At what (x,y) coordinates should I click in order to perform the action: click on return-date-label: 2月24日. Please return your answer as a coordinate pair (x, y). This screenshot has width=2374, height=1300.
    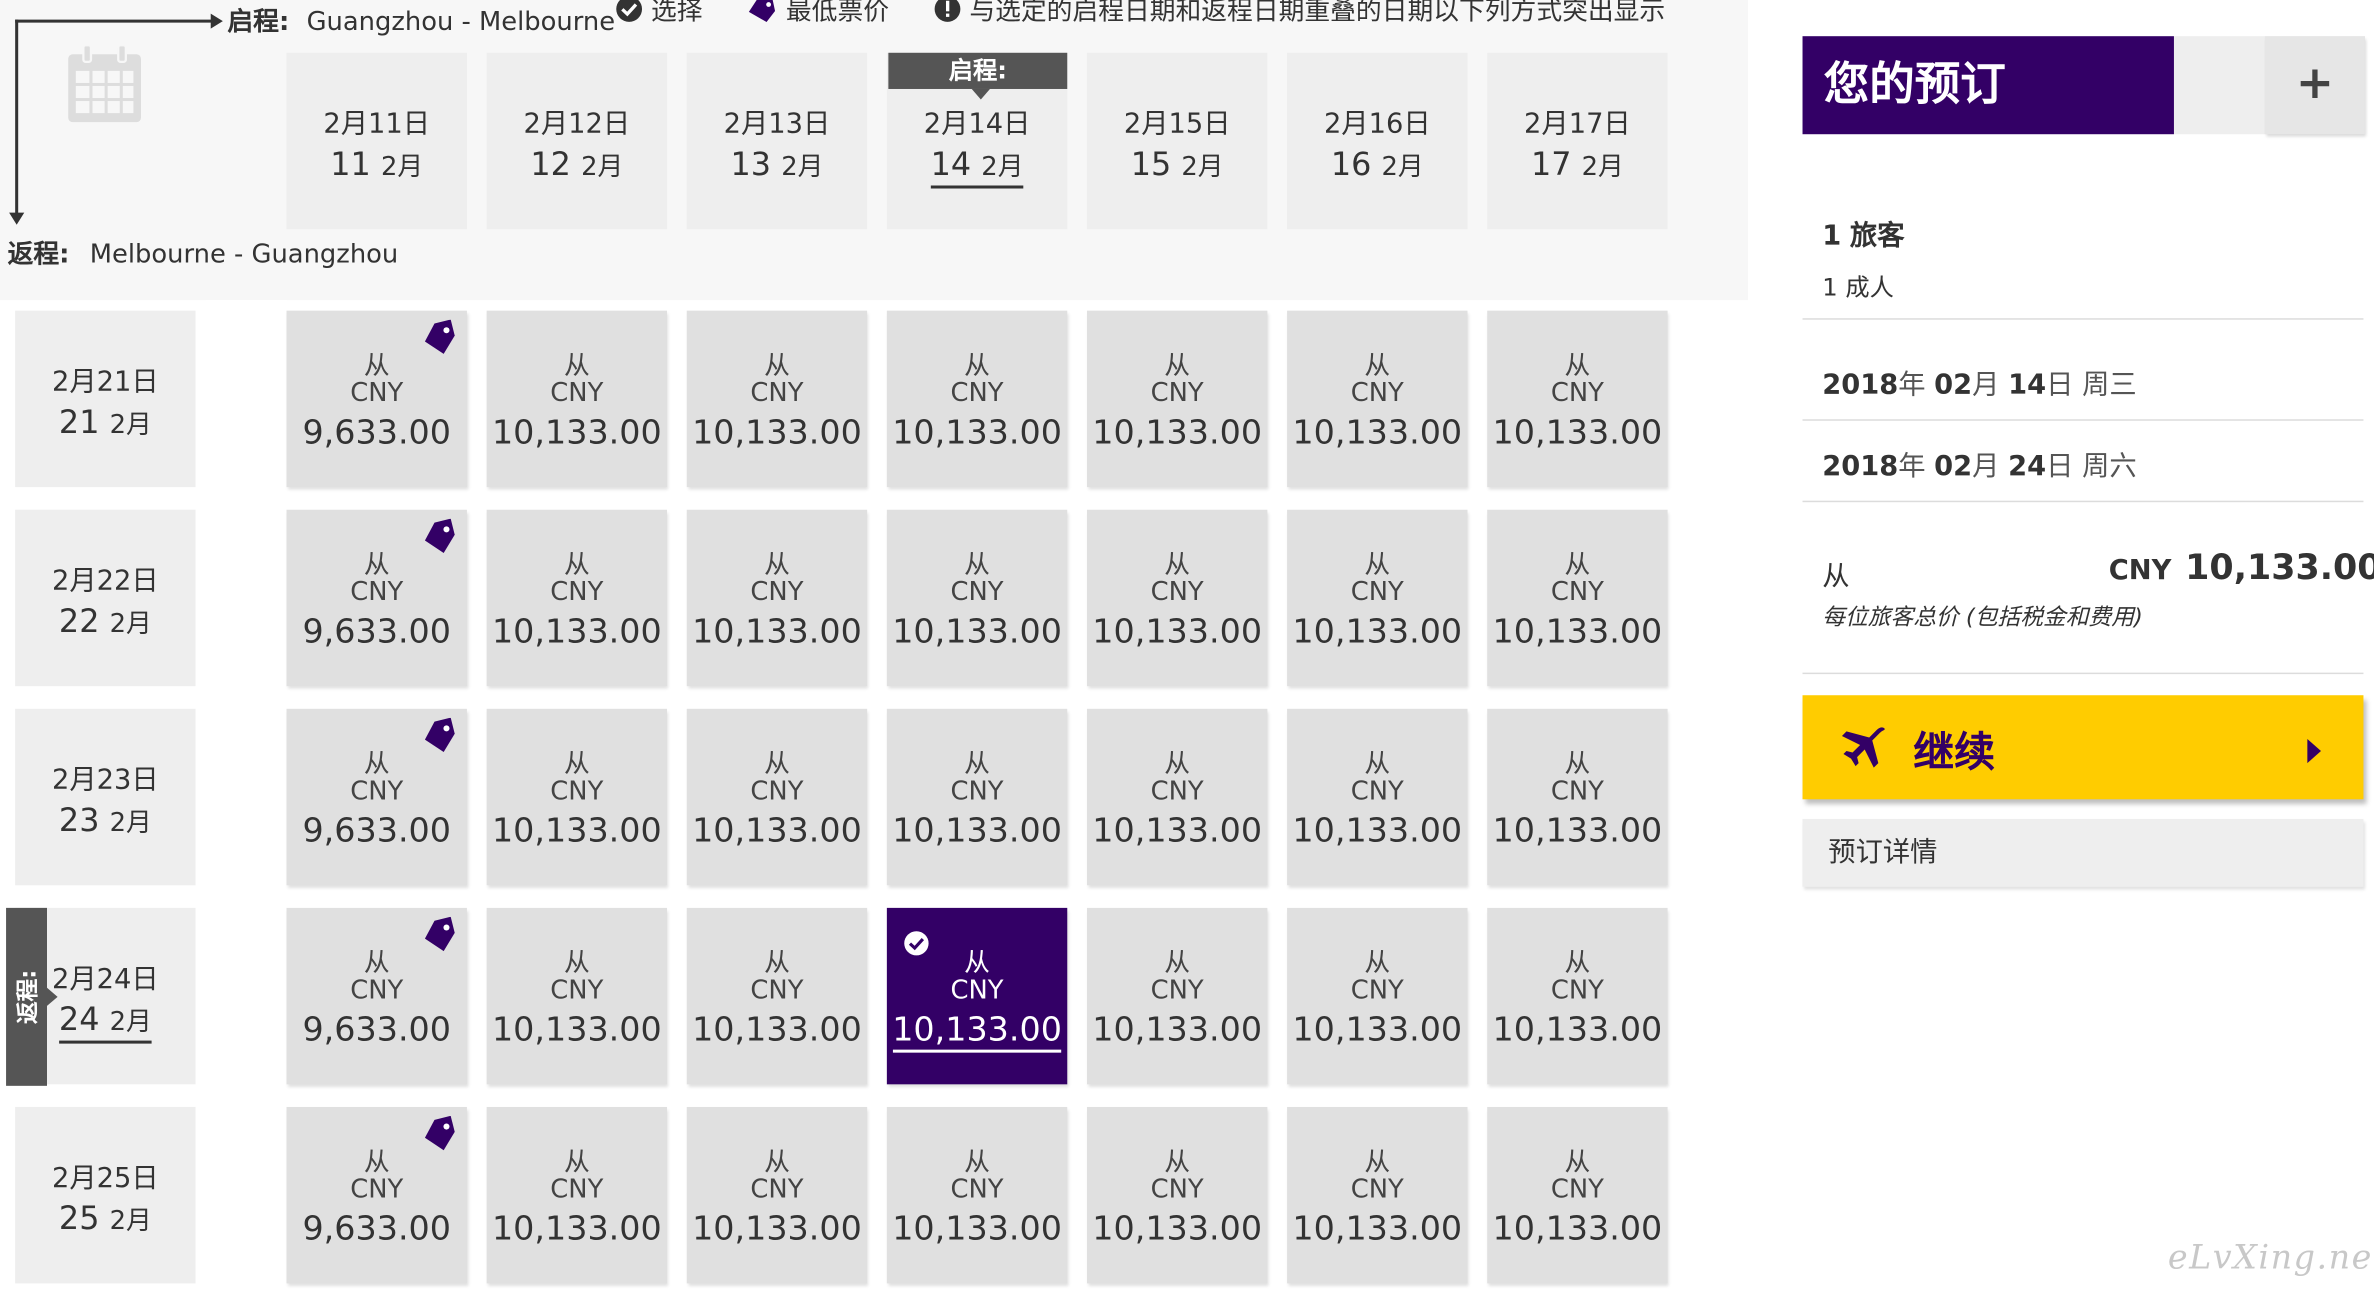
    Looking at the image, I should click on (105, 979).